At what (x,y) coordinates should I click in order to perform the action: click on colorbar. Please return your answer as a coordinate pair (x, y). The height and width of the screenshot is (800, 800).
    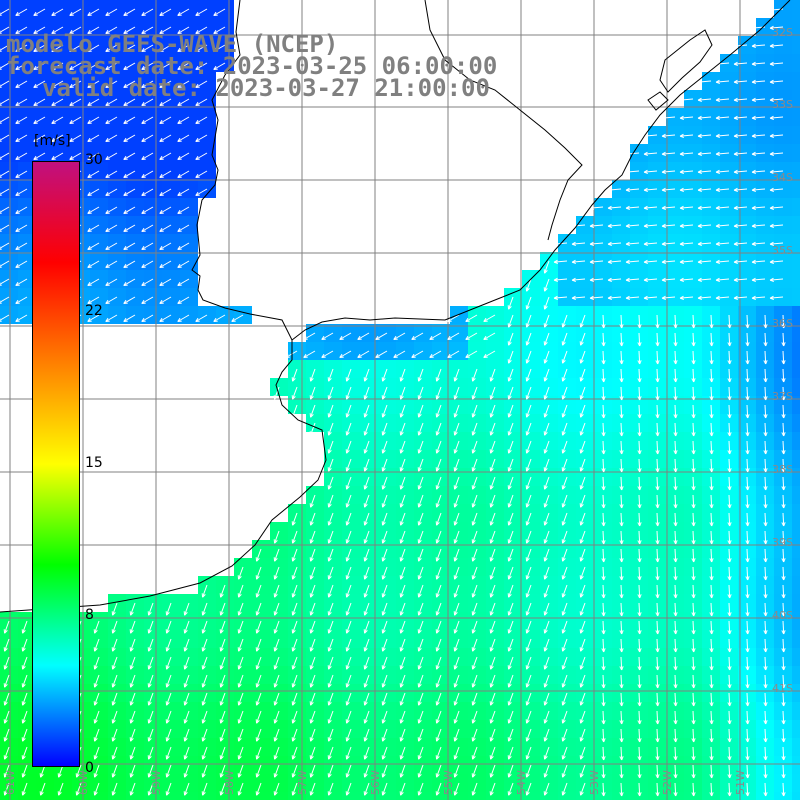
    Looking at the image, I should click on (56, 464).